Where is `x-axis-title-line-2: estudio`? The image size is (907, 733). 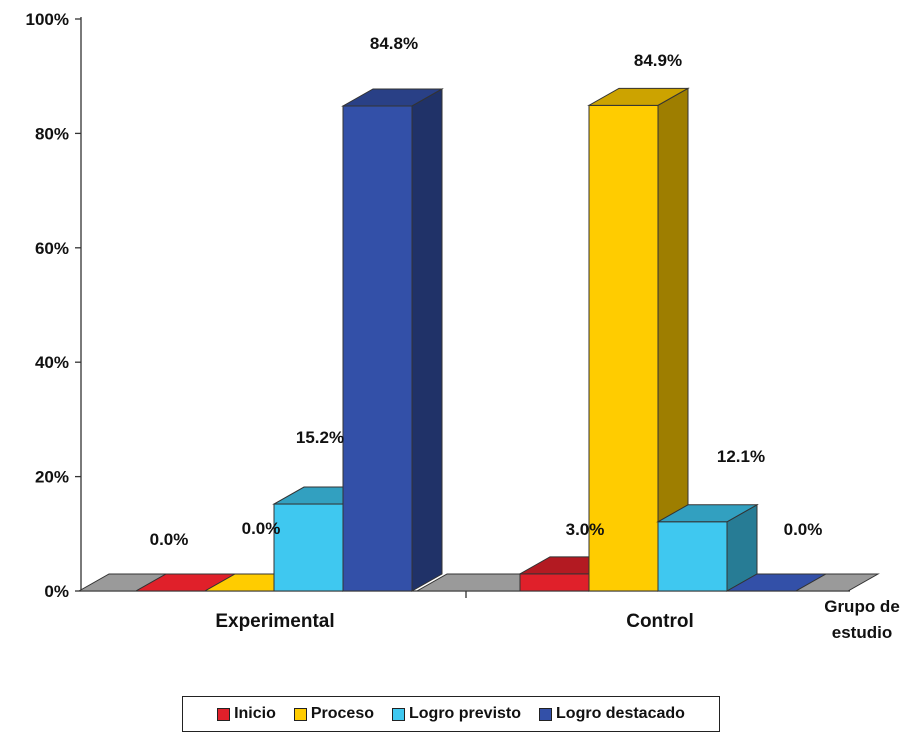 x-axis-title-line-2: estudio is located at coordinates (862, 632).